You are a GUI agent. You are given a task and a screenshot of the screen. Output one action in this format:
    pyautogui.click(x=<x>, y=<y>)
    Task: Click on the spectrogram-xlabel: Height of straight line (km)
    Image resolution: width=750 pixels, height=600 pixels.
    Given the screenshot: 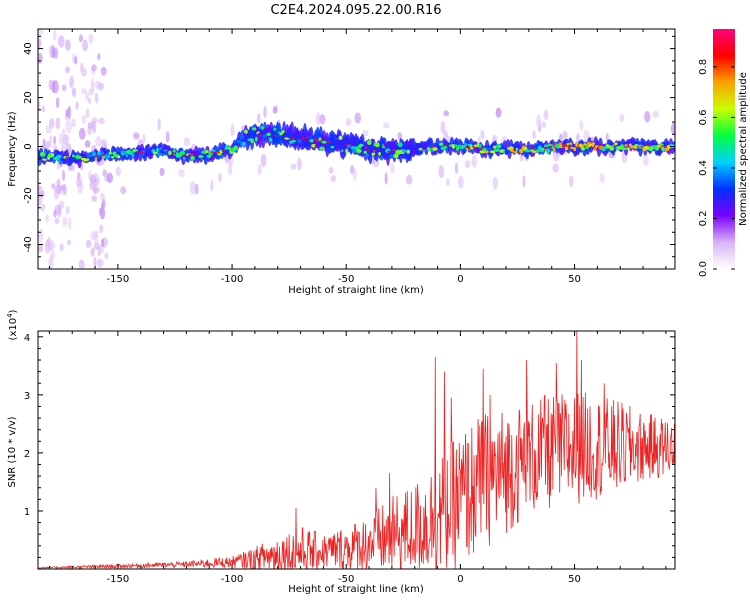 What is the action you would take?
    pyautogui.click(x=356, y=290)
    